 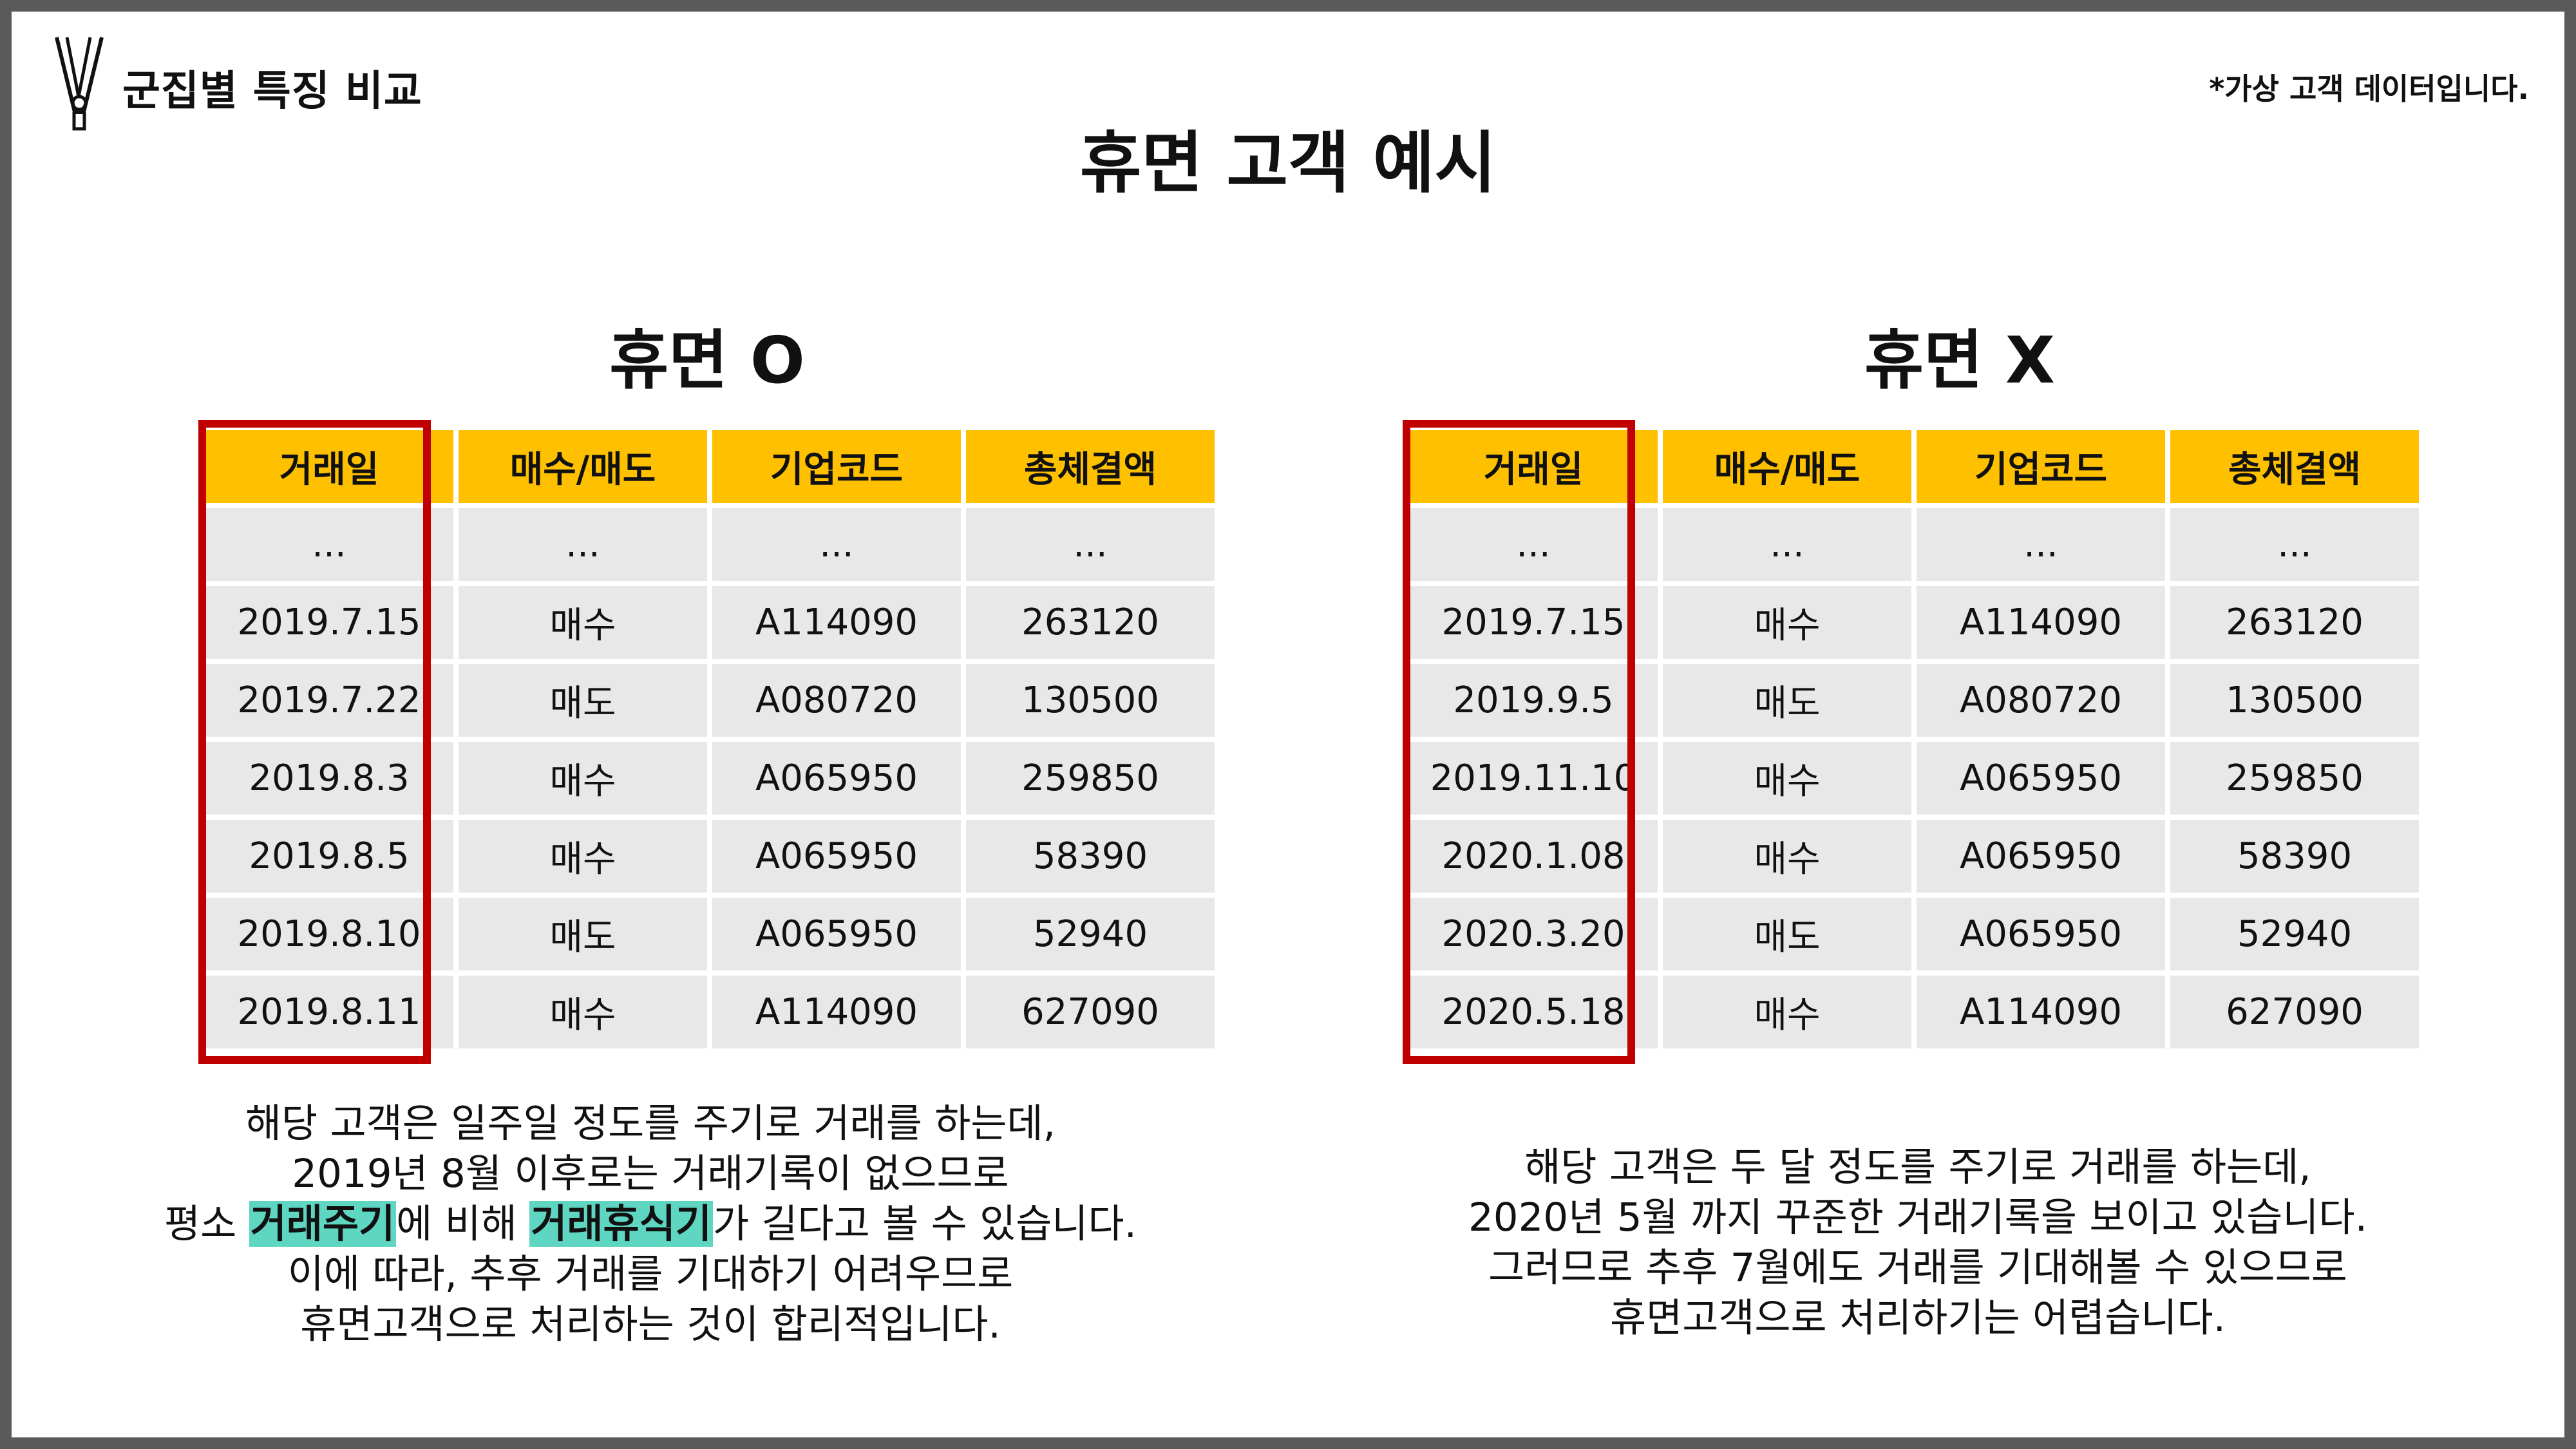 What do you see at coordinates (1914, 935) in the screenshot?
I see `table-row: 2020.3.20 매도 A065950 52940` at bounding box center [1914, 935].